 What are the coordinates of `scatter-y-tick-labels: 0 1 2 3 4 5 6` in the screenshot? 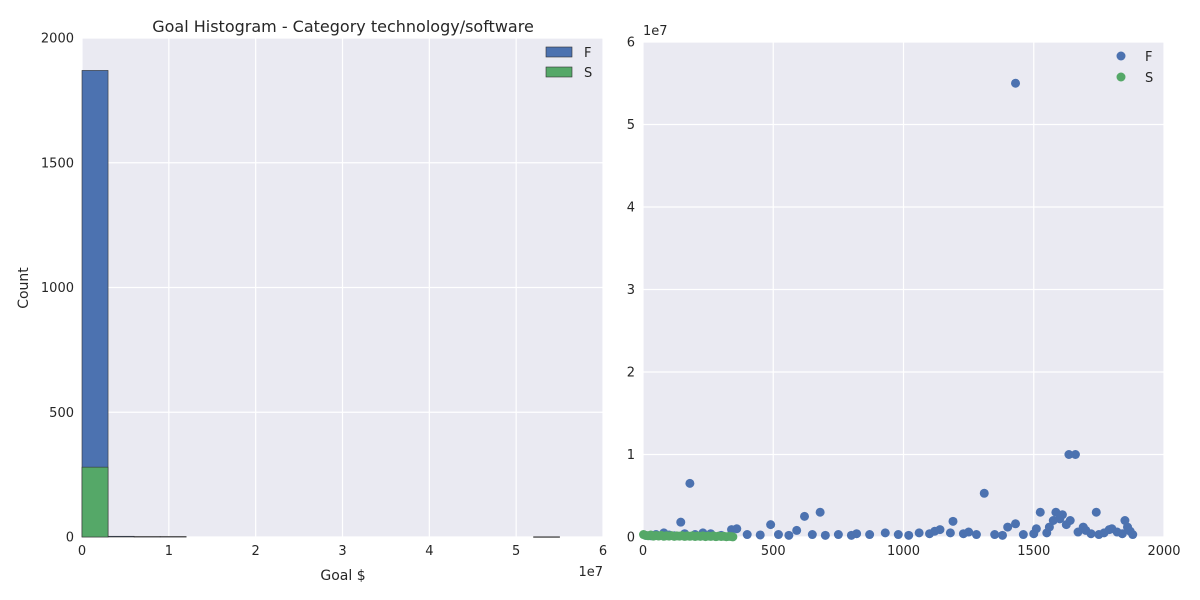 It's located at (631, 291).